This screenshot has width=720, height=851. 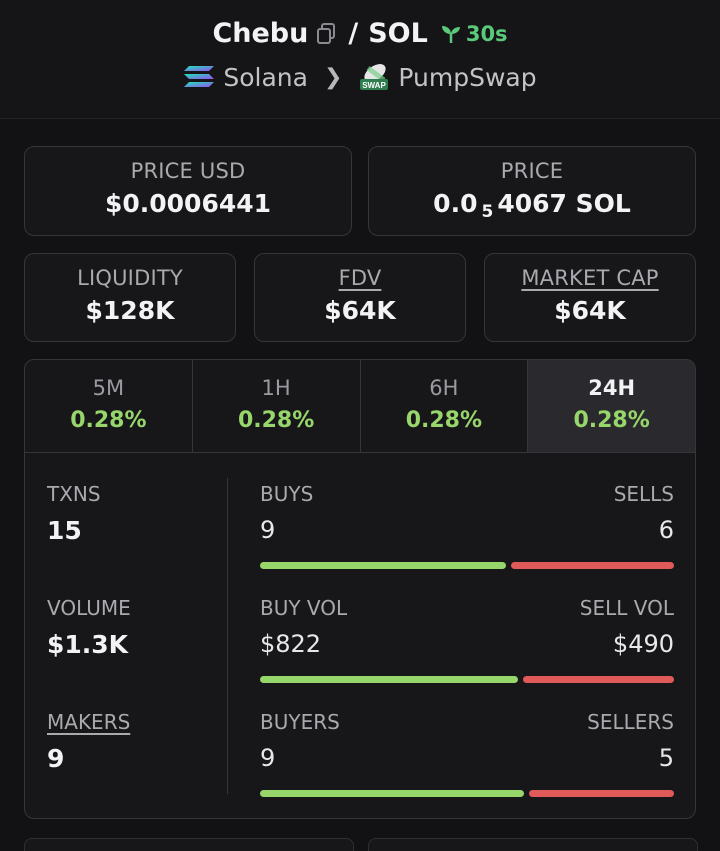 What do you see at coordinates (444, 388) in the screenshot?
I see `tab-label: 6H` at bounding box center [444, 388].